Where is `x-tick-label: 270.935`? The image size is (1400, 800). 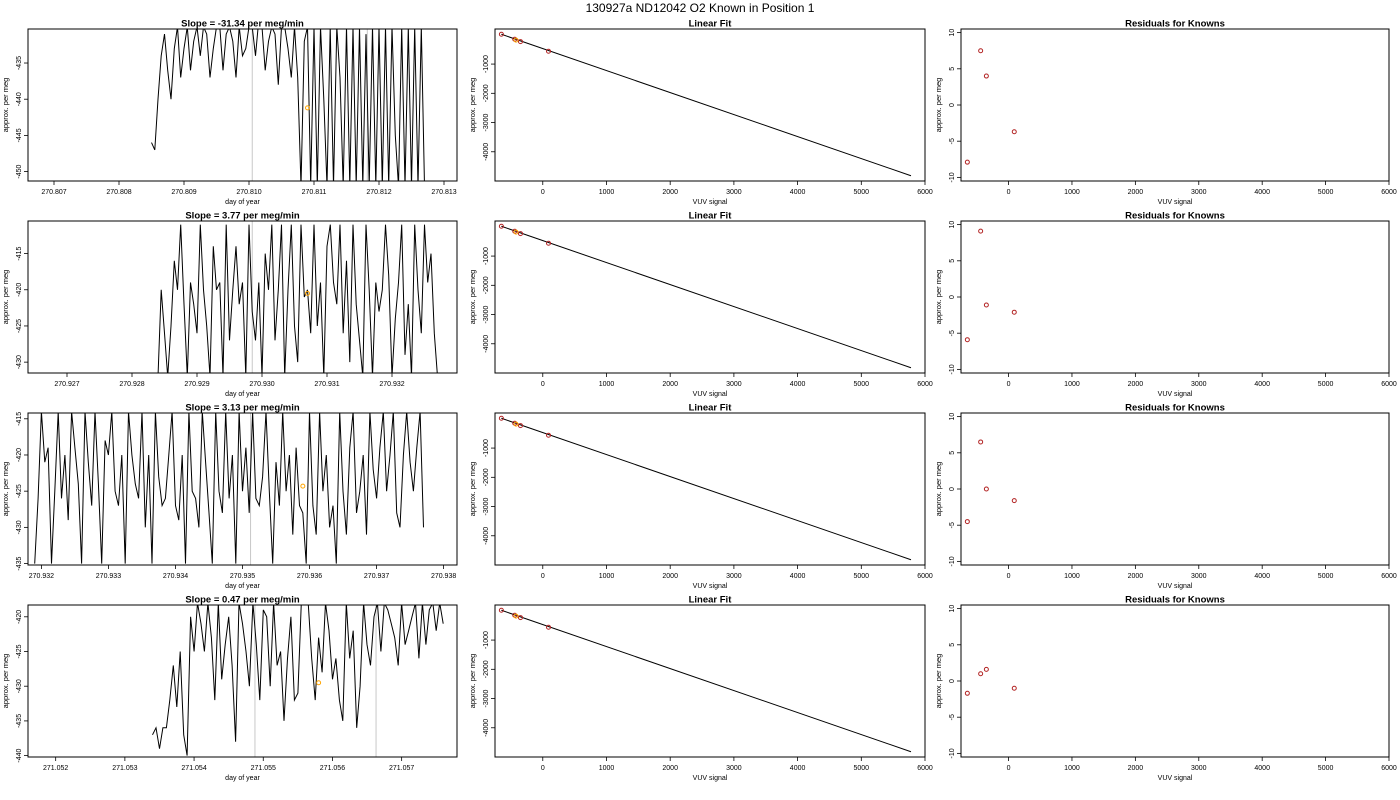
x-tick-label: 270.935 is located at coordinates (242, 576).